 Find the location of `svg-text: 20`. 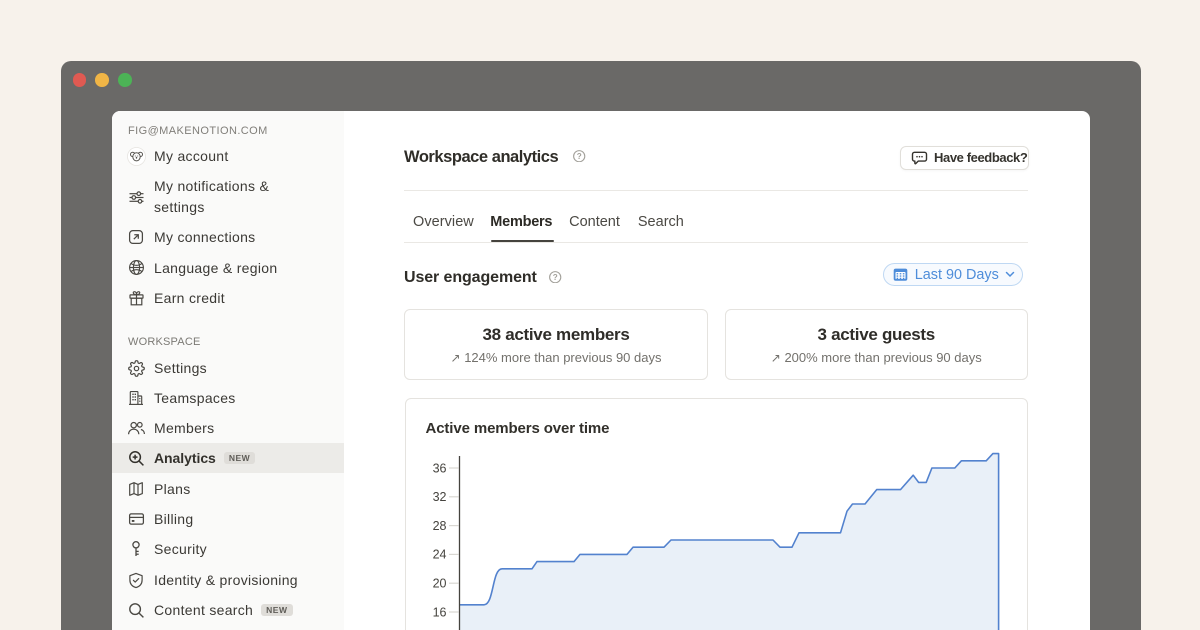

svg-text: 20 is located at coordinates (440, 584).